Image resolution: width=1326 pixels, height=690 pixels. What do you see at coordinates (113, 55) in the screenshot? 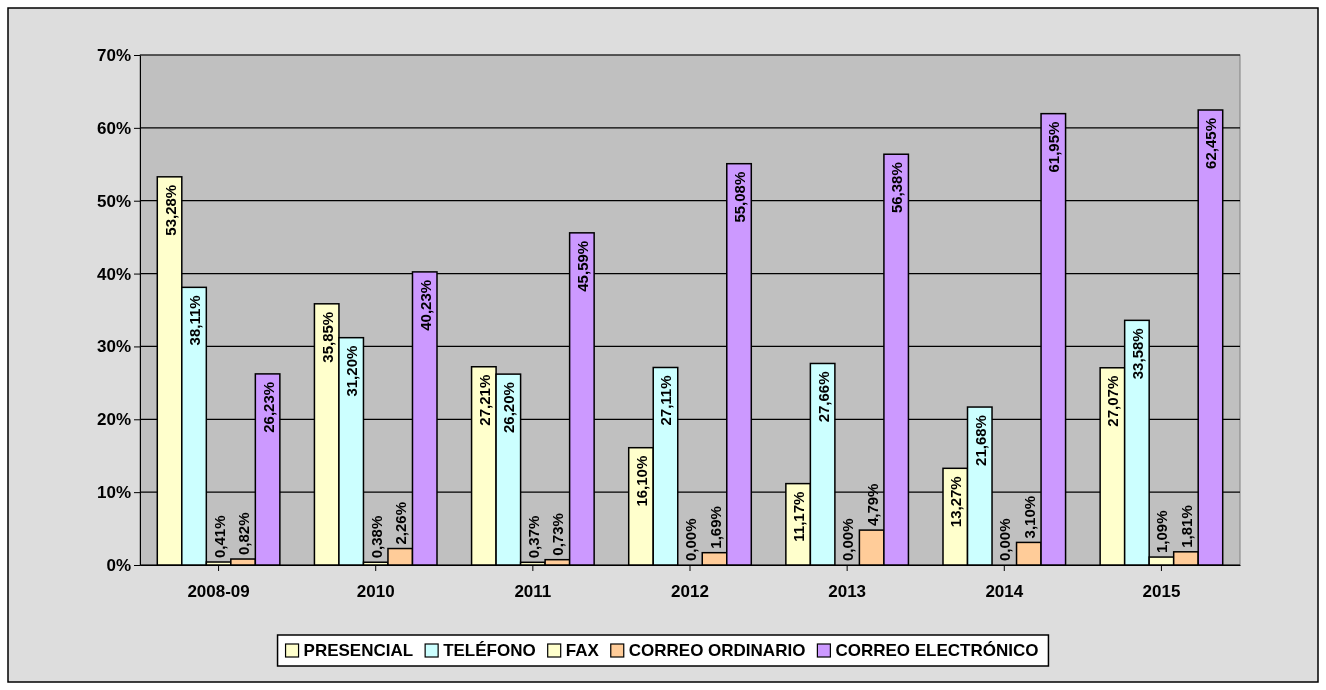
I see `y-tick-label: 70%` at bounding box center [113, 55].